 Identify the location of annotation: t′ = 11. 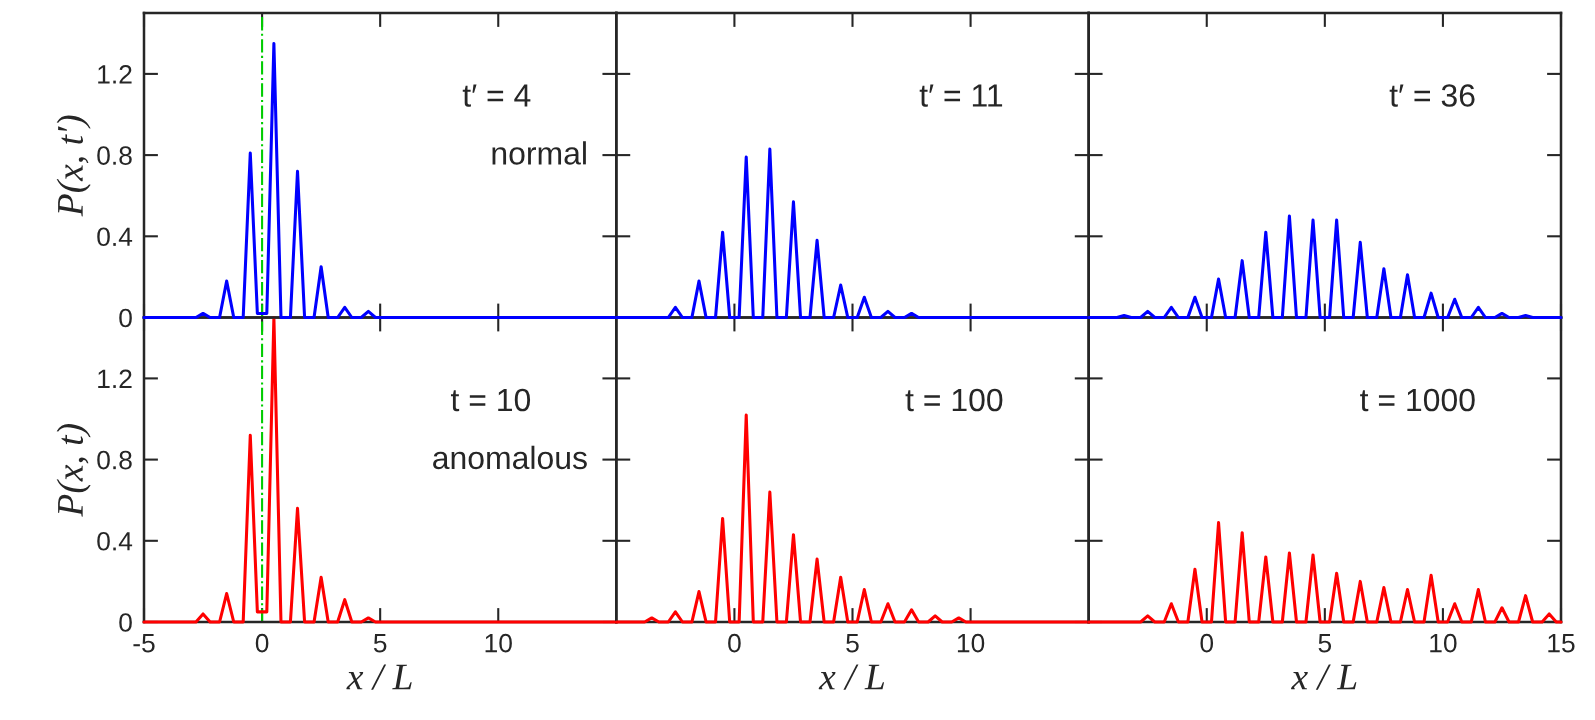
(961, 95).